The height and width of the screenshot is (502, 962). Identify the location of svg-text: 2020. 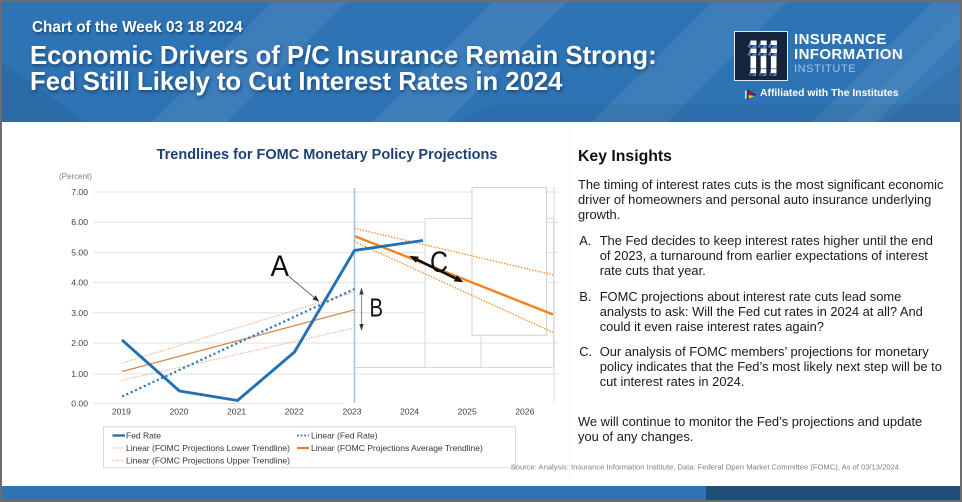
(178, 412).